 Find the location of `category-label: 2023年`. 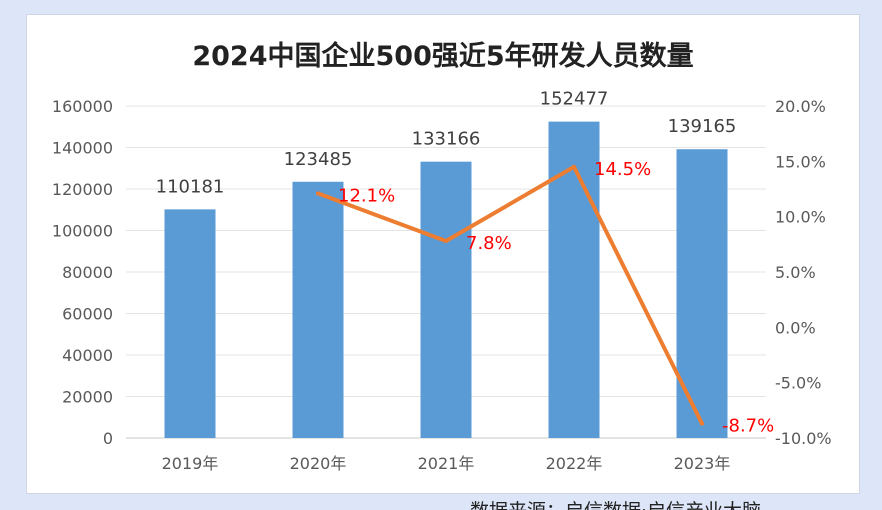

category-label: 2023年 is located at coordinates (702, 463).